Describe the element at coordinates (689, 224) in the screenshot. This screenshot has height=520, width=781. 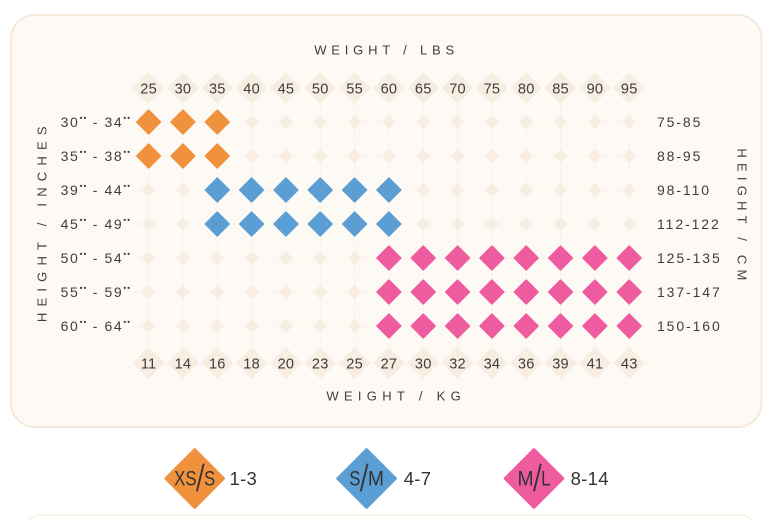
I see `svg-text: 112-122` at that location.